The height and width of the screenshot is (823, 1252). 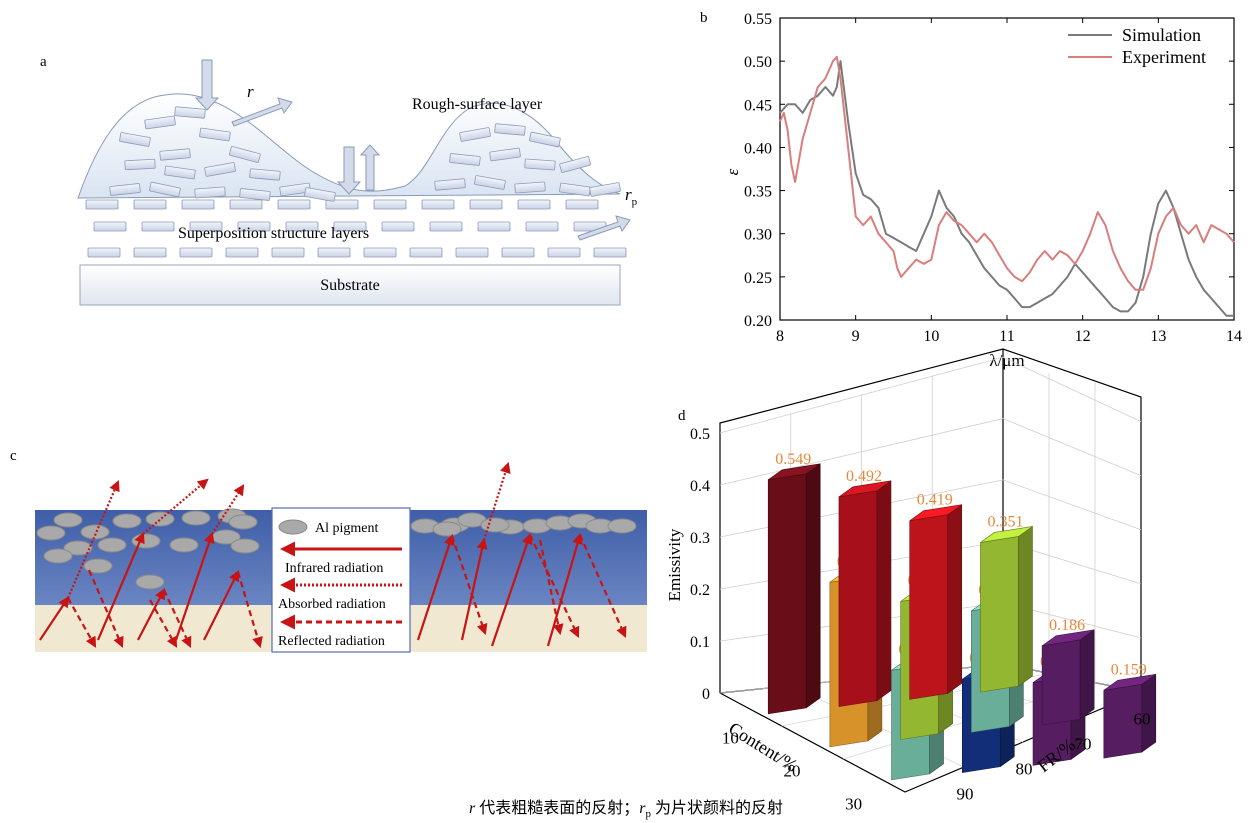 What do you see at coordinates (853, 804) in the screenshot?
I see `x-tick-label: 30` at bounding box center [853, 804].